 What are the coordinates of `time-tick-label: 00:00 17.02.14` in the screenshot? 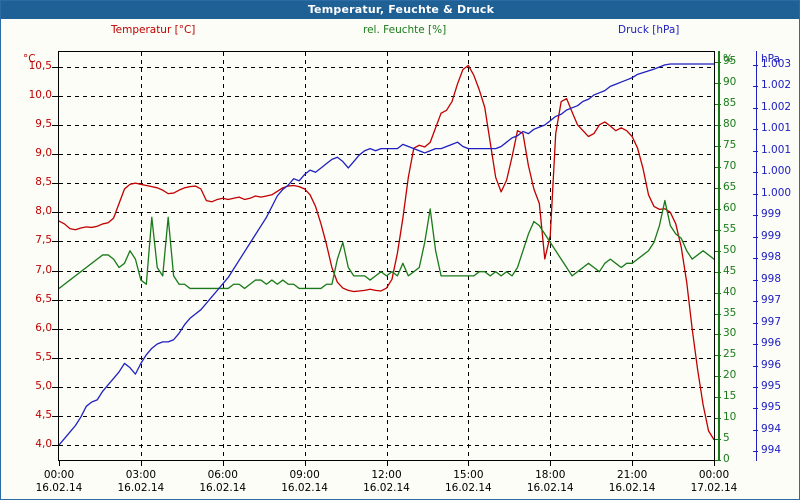 It's located at (714, 482).